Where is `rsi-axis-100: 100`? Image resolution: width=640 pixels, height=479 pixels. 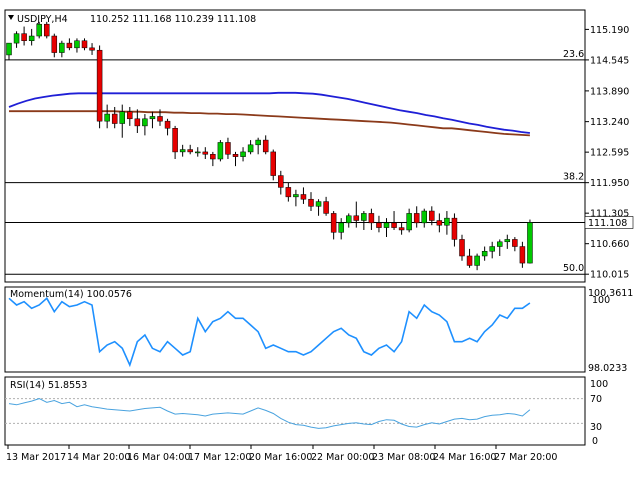 rsi-axis-100: 100 is located at coordinates (599, 384).